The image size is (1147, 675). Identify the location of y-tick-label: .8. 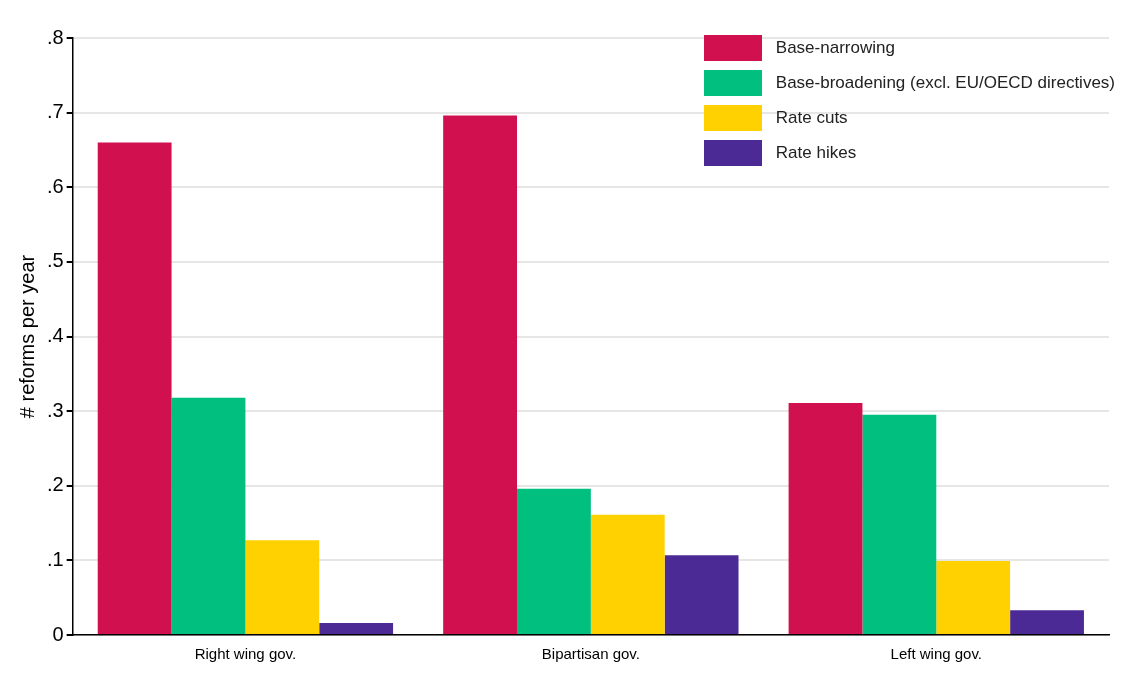
(55, 36).